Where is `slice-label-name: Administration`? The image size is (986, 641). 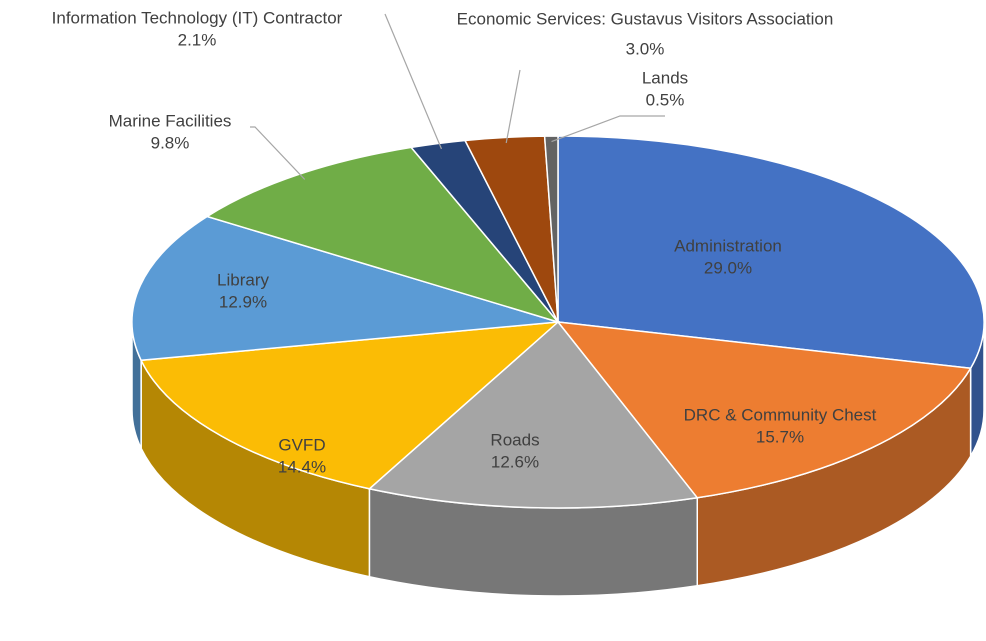 slice-label-name: Administration is located at coordinates (728, 245).